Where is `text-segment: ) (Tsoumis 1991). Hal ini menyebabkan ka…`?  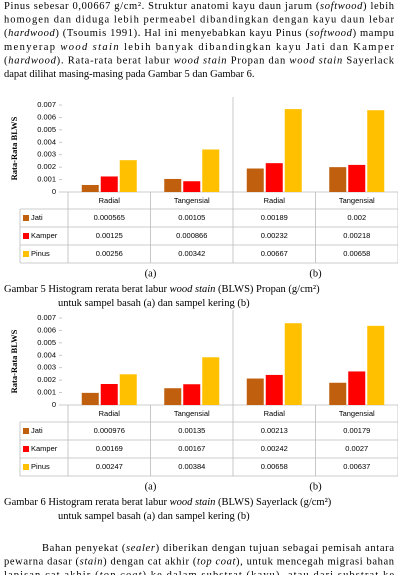 text-segment: ) (Tsoumis 1991). Hal ini menyebabkan ka… is located at coordinates (182, 34).